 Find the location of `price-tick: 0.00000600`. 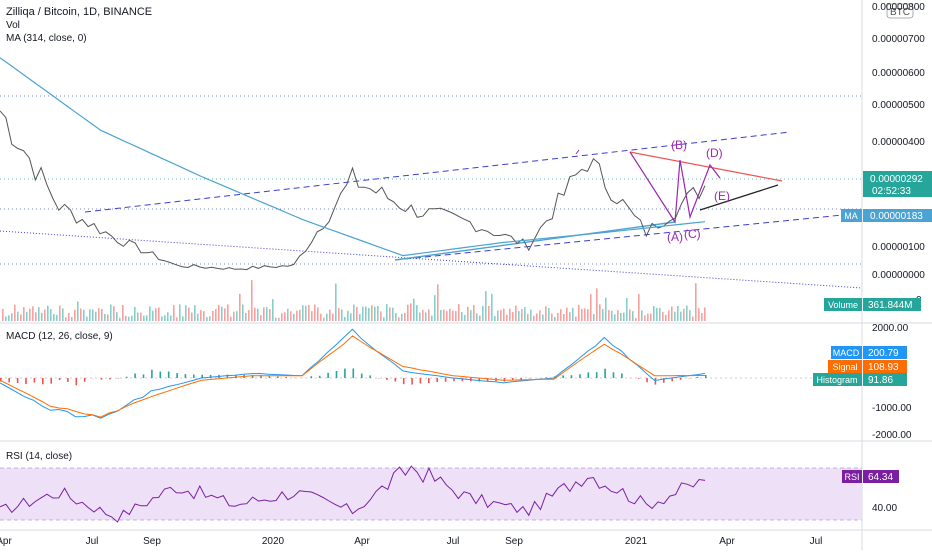

price-tick: 0.00000600 is located at coordinates (898, 73).